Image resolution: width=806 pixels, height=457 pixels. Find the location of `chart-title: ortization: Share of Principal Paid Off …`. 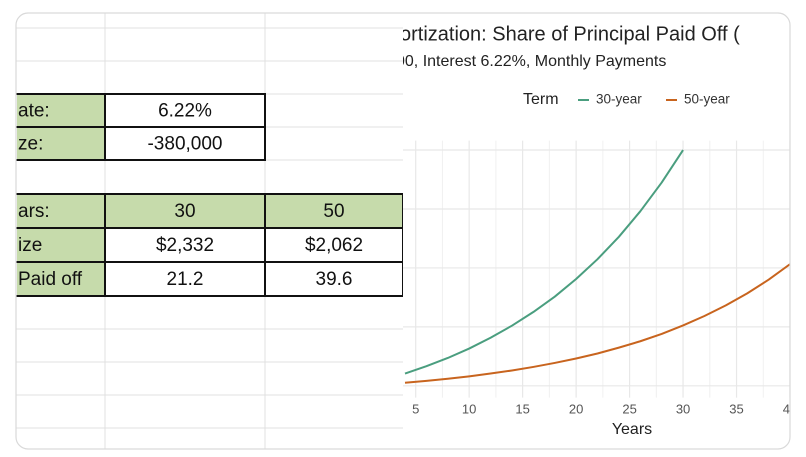

chart-title: ortization: Share of Principal Paid Off … is located at coordinates (570, 34).